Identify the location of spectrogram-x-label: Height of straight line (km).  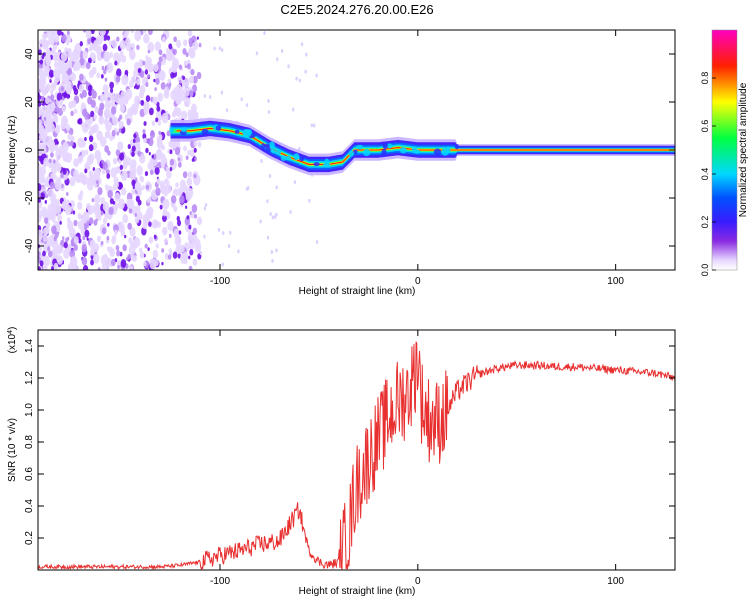
(357, 291).